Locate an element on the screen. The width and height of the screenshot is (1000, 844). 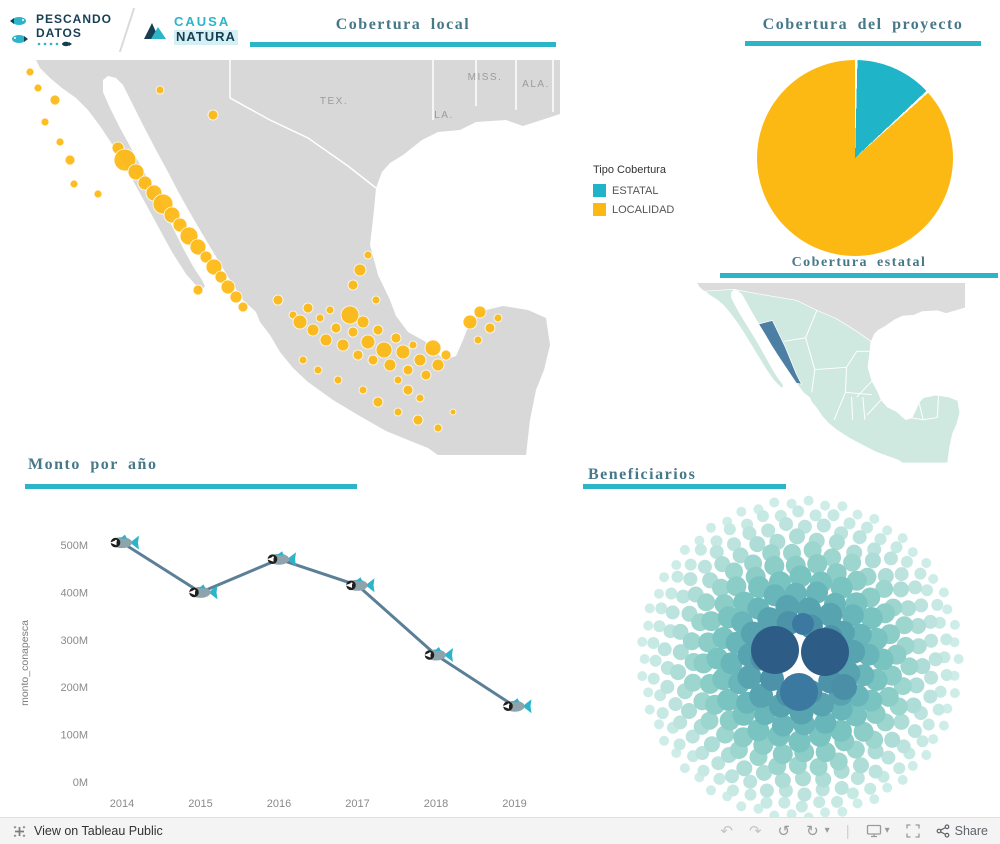
legend-item-estatal: ESTATAL is located at coordinates (653, 190).